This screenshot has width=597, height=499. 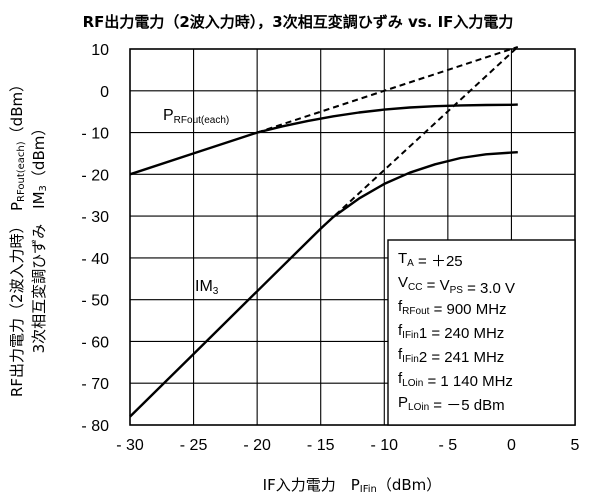 What do you see at coordinates (448, 445) in the screenshot?
I see `x-tick-label: - 5` at bounding box center [448, 445].